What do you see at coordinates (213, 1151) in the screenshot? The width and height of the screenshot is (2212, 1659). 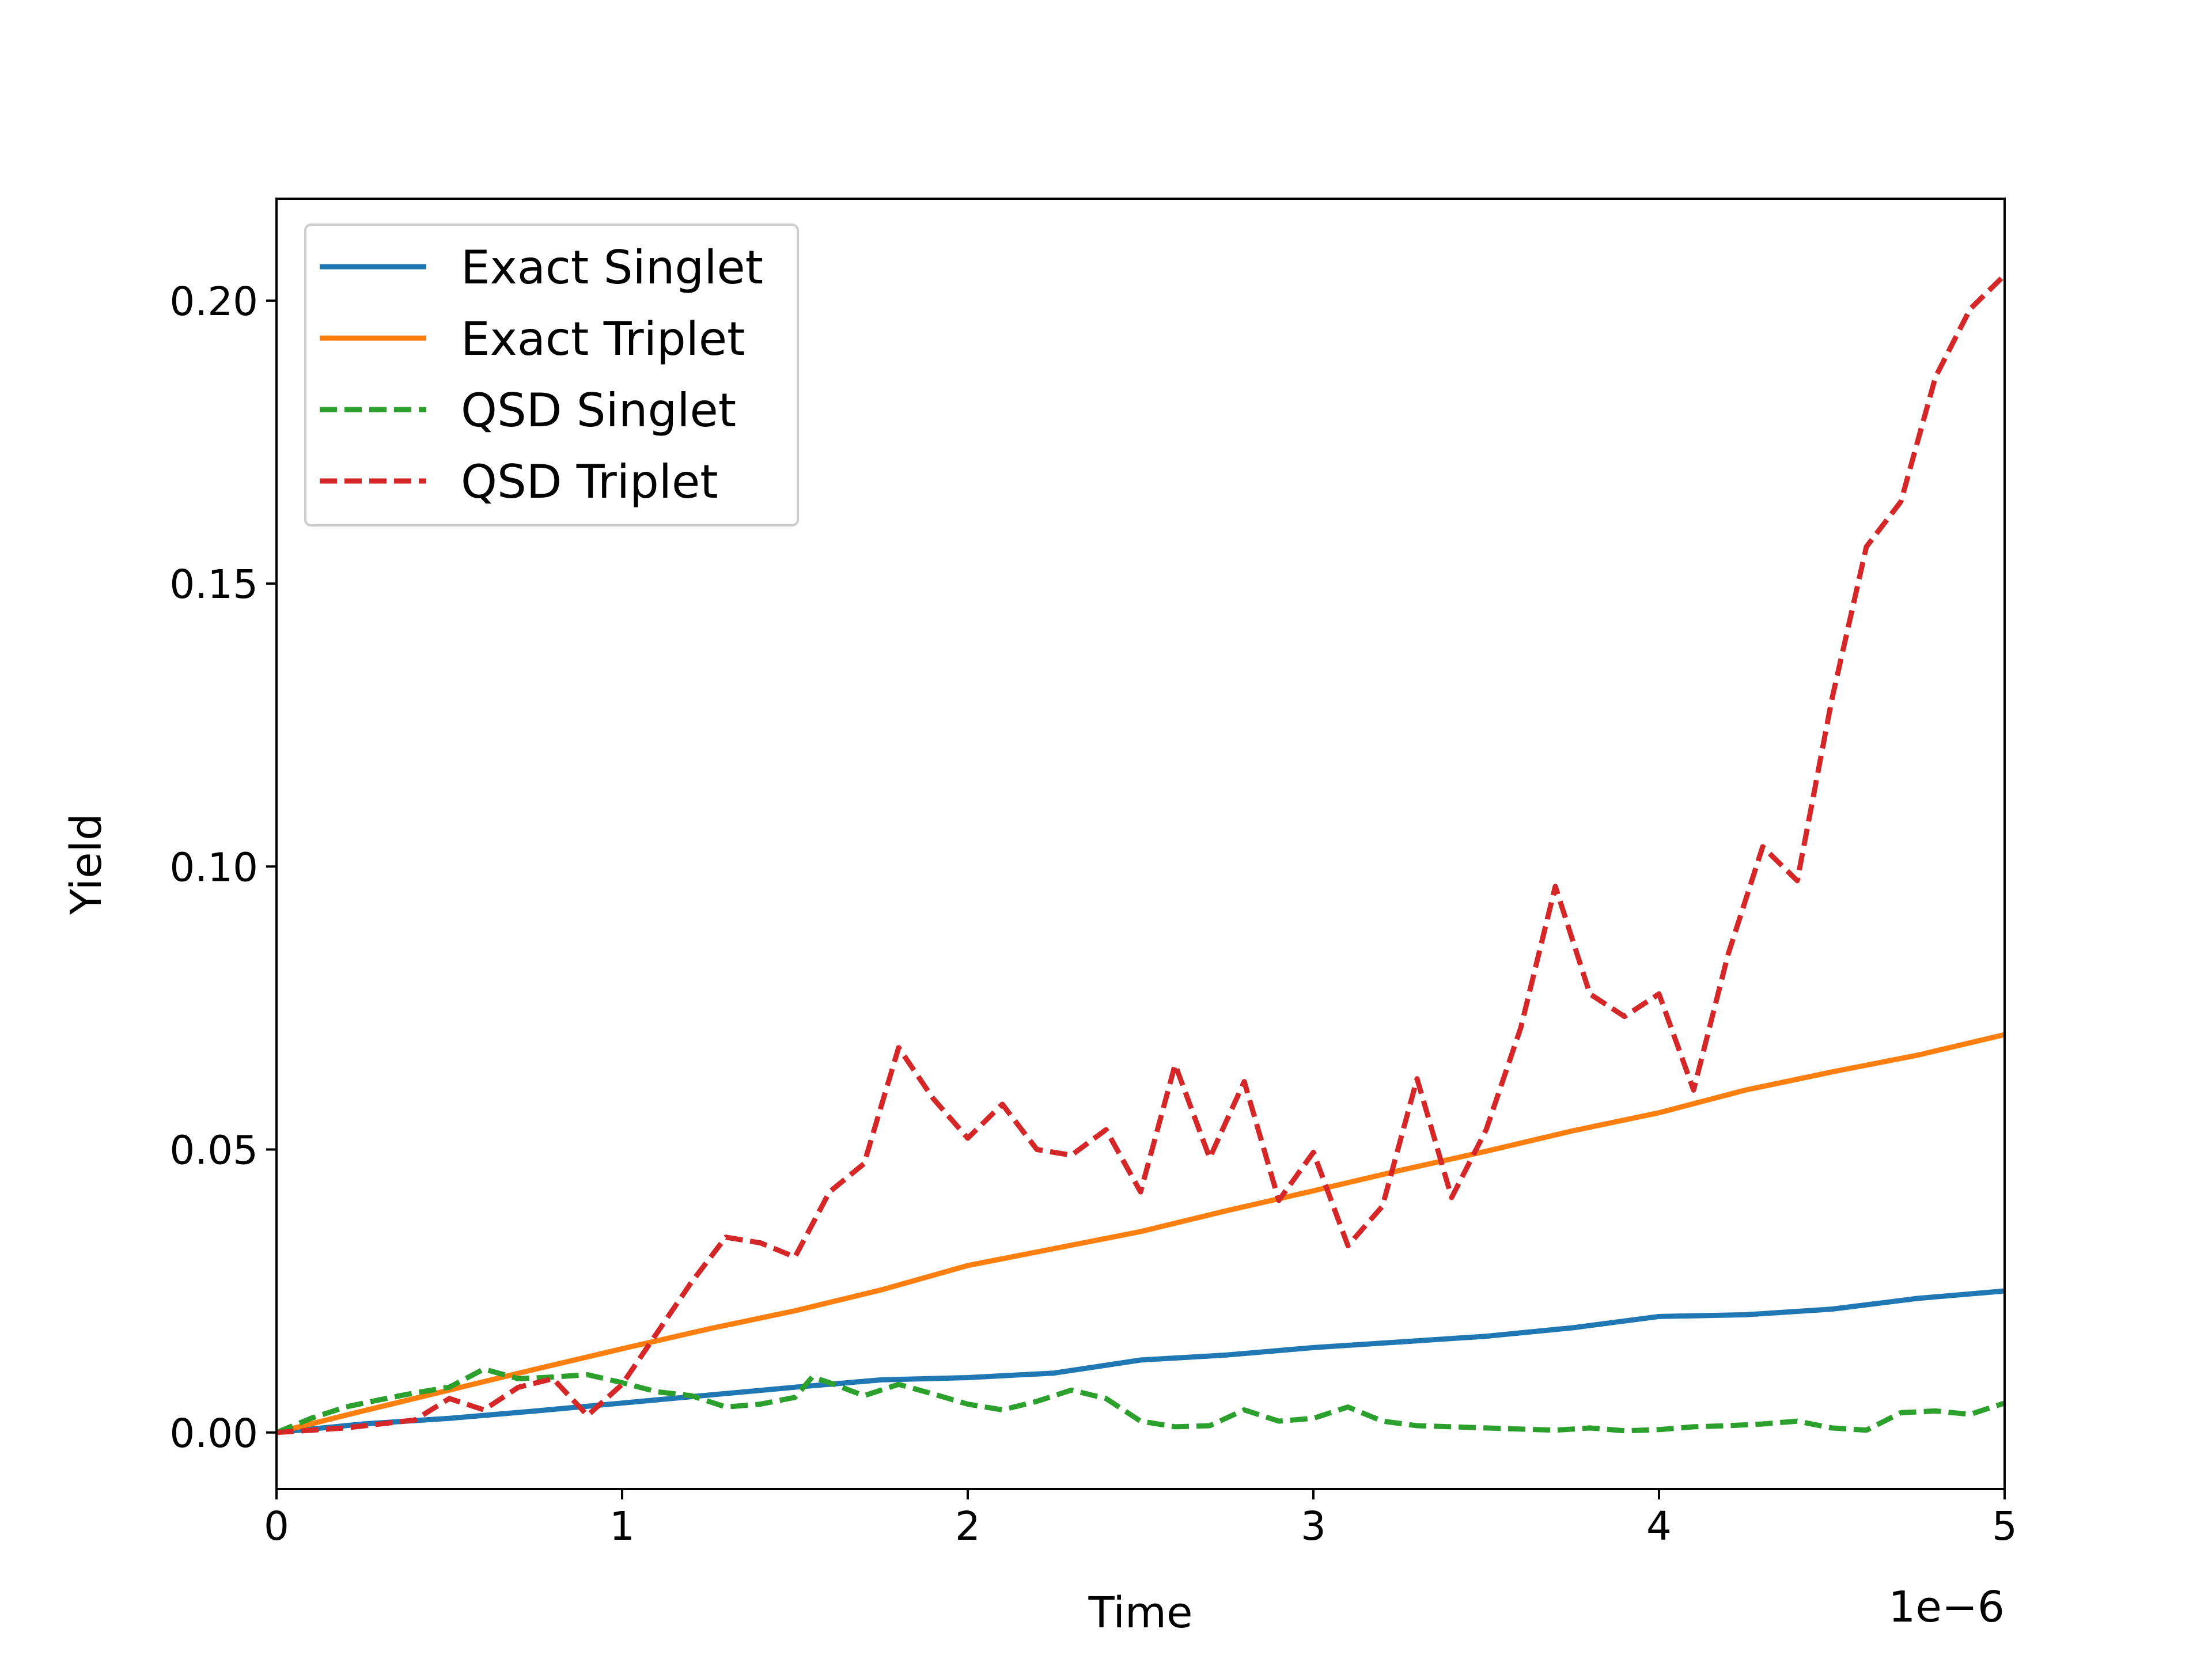 I see `y-tick-label: 0.05` at bounding box center [213, 1151].